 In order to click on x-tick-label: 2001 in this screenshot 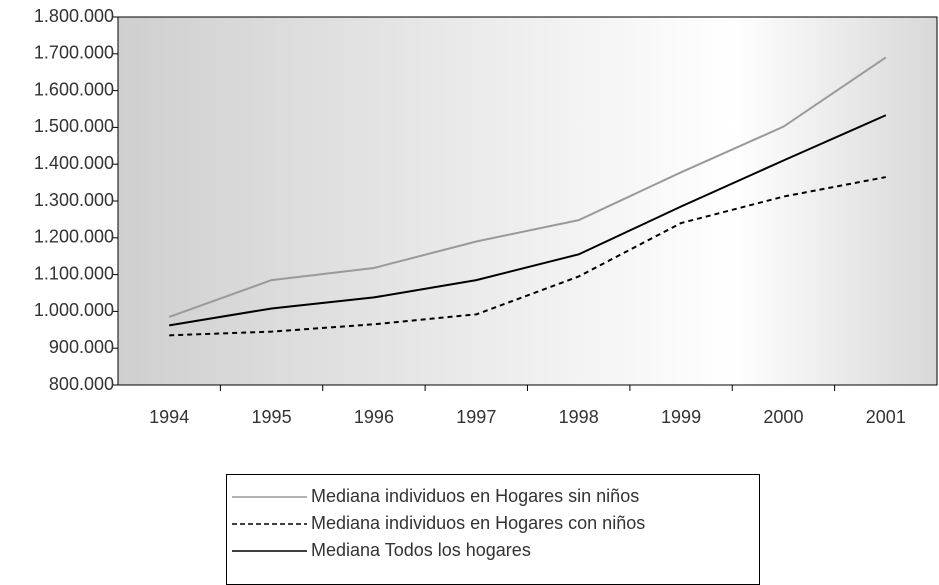, I will do `click(886, 417)`.